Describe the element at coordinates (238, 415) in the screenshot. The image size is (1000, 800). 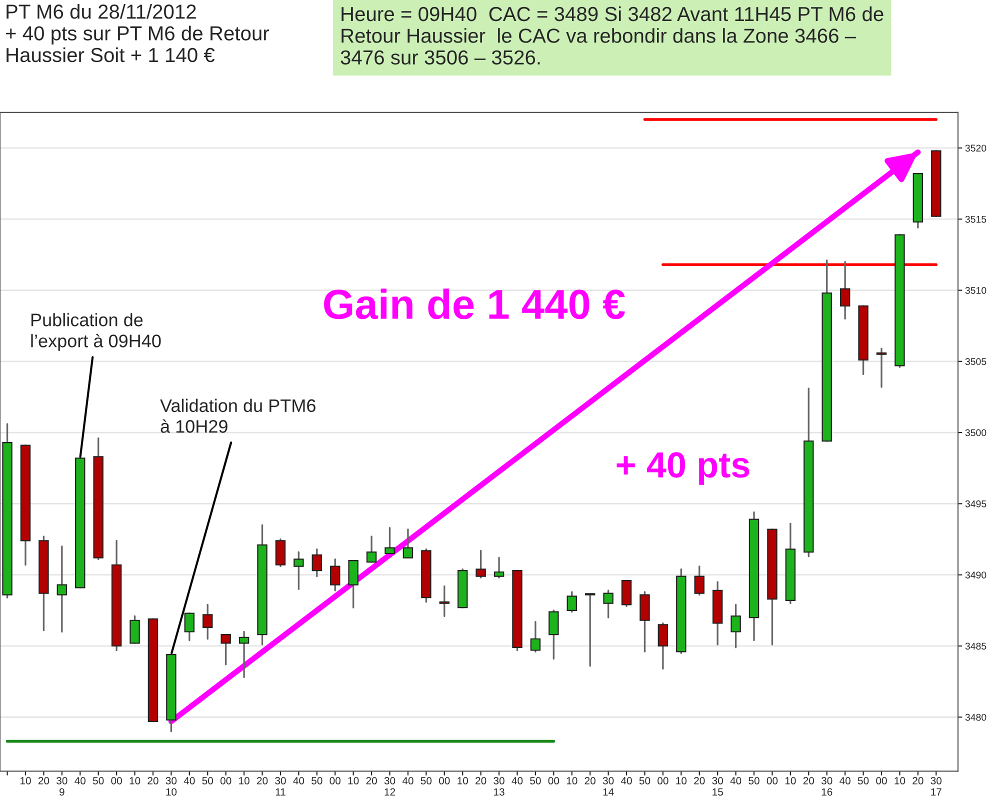
I see `annotation: Validation du PTM6 à 10H29` at that location.